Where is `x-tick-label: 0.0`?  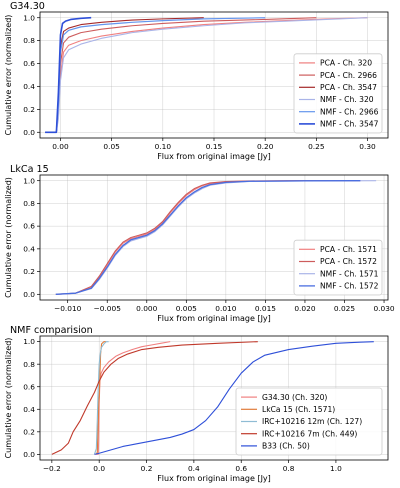
x-tick-label: 0.0 is located at coordinates (99, 468).